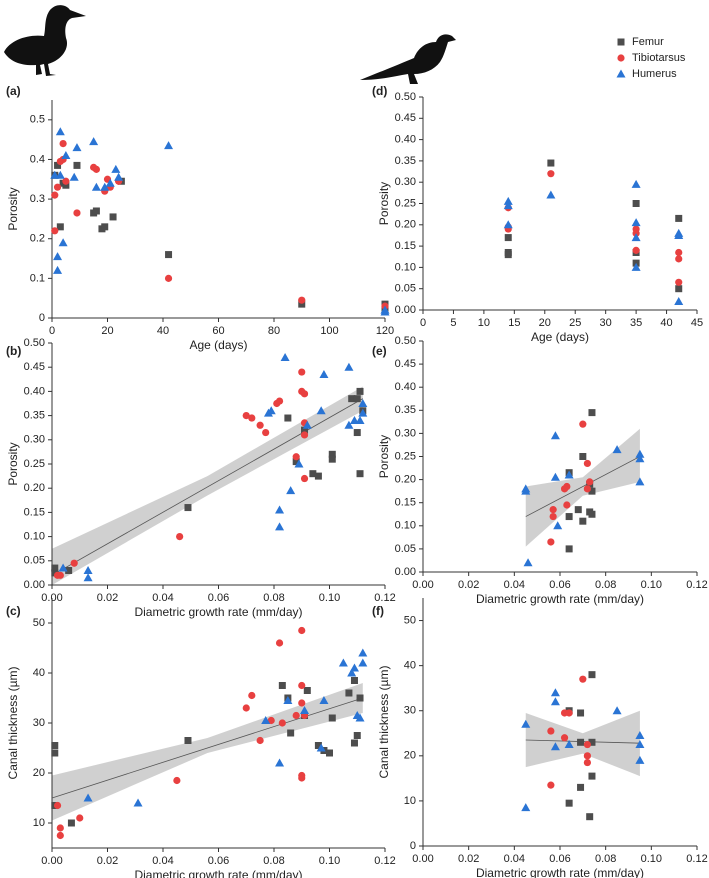 The height and width of the screenshot is (878, 709). I want to click on y-tick-label: 0.10, so click(405, 267).